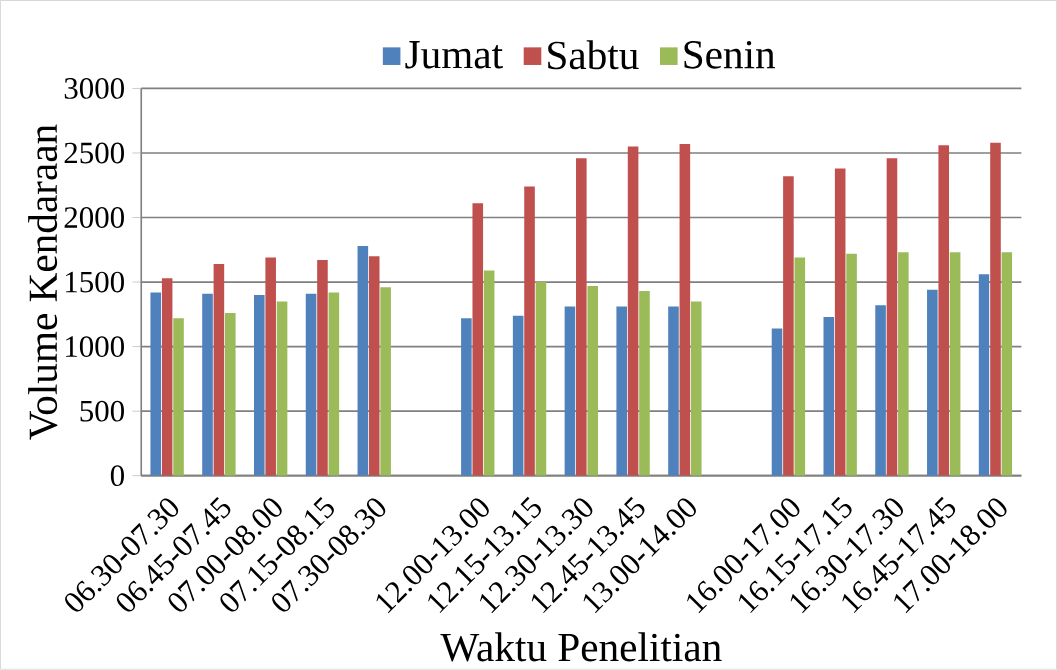 Image resolution: width=1057 pixels, height=670 pixels. Describe the element at coordinates (94, 218) in the screenshot. I see `y-tick-label: 2000` at that location.